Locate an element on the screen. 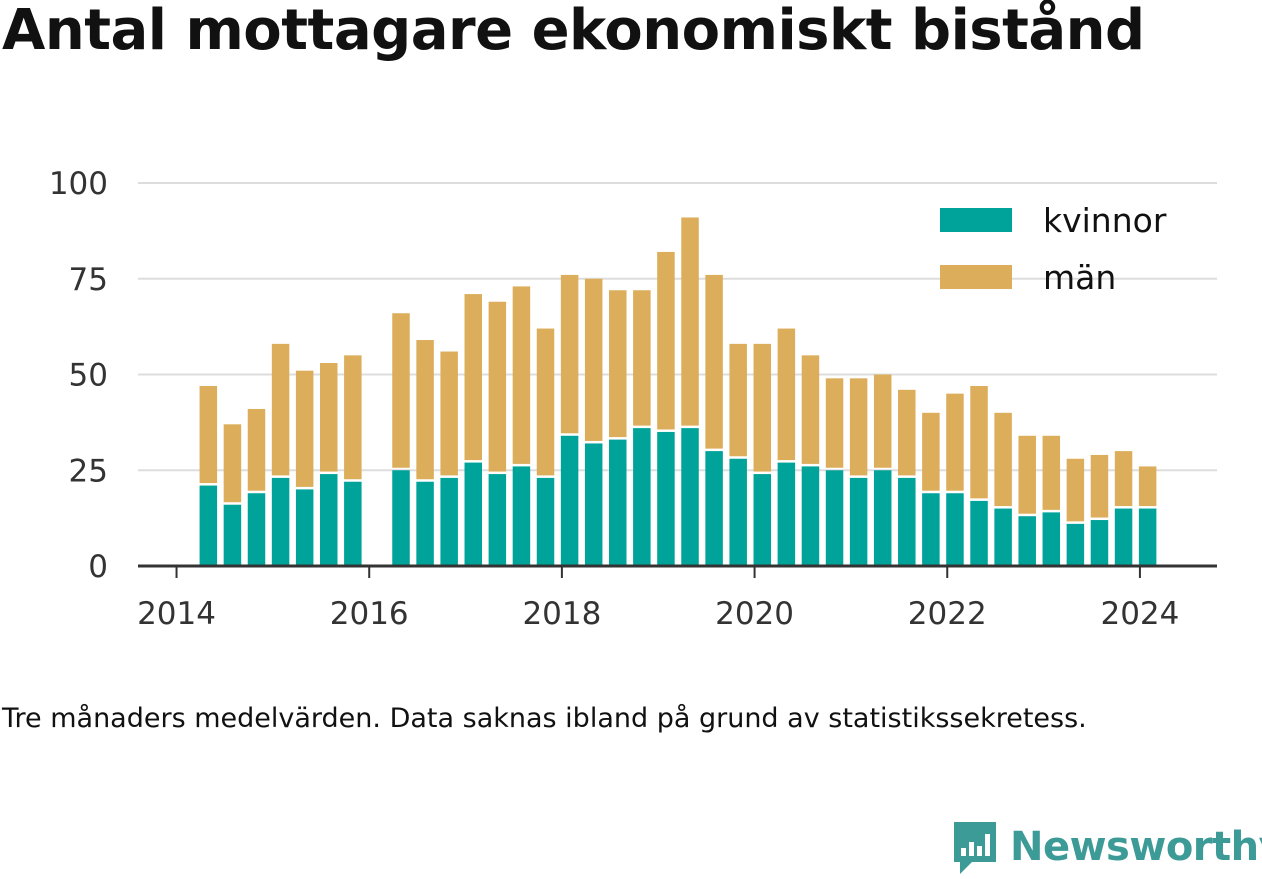 The height and width of the screenshot is (879, 1262). x-tick-label: 2018 is located at coordinates (561, 614).